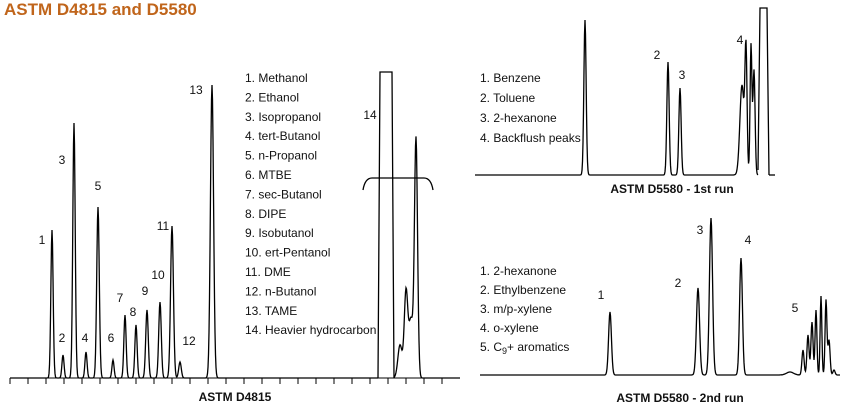  I want to click on legend-item: 4. o-xylene, so click(509, 328).